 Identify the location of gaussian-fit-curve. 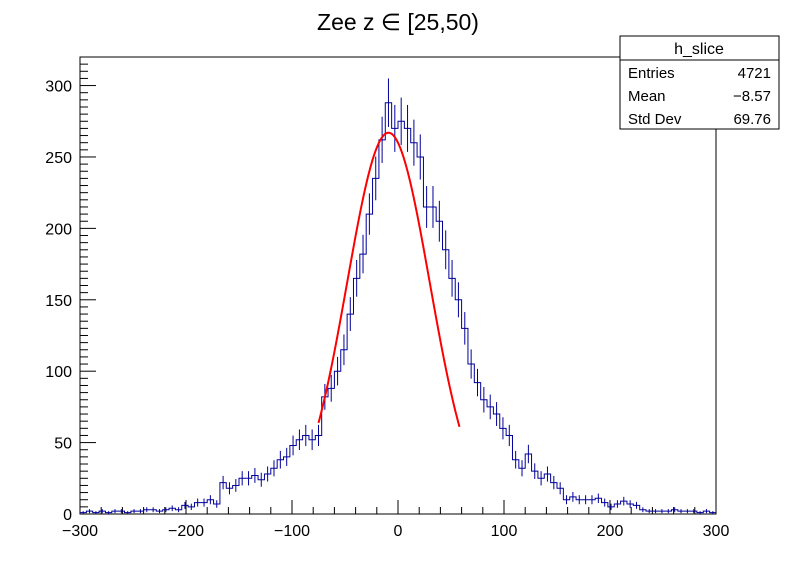
(389, 279).